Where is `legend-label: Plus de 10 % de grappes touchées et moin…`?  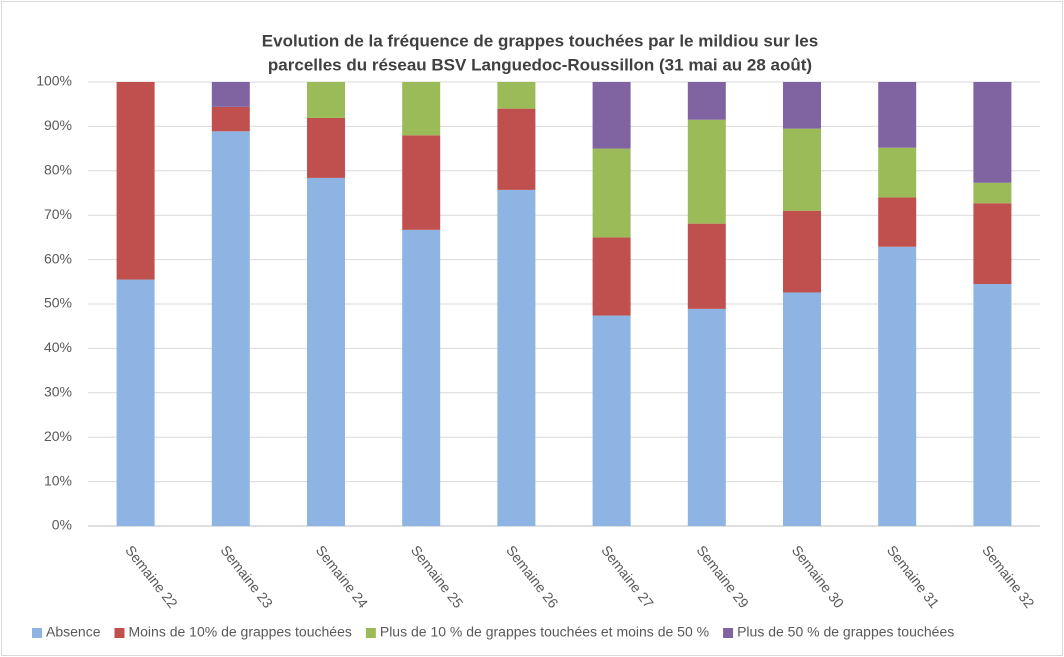 legend-label: Plus de 10 % de grappes touchées et moin… is located at coordinates (544, 632).